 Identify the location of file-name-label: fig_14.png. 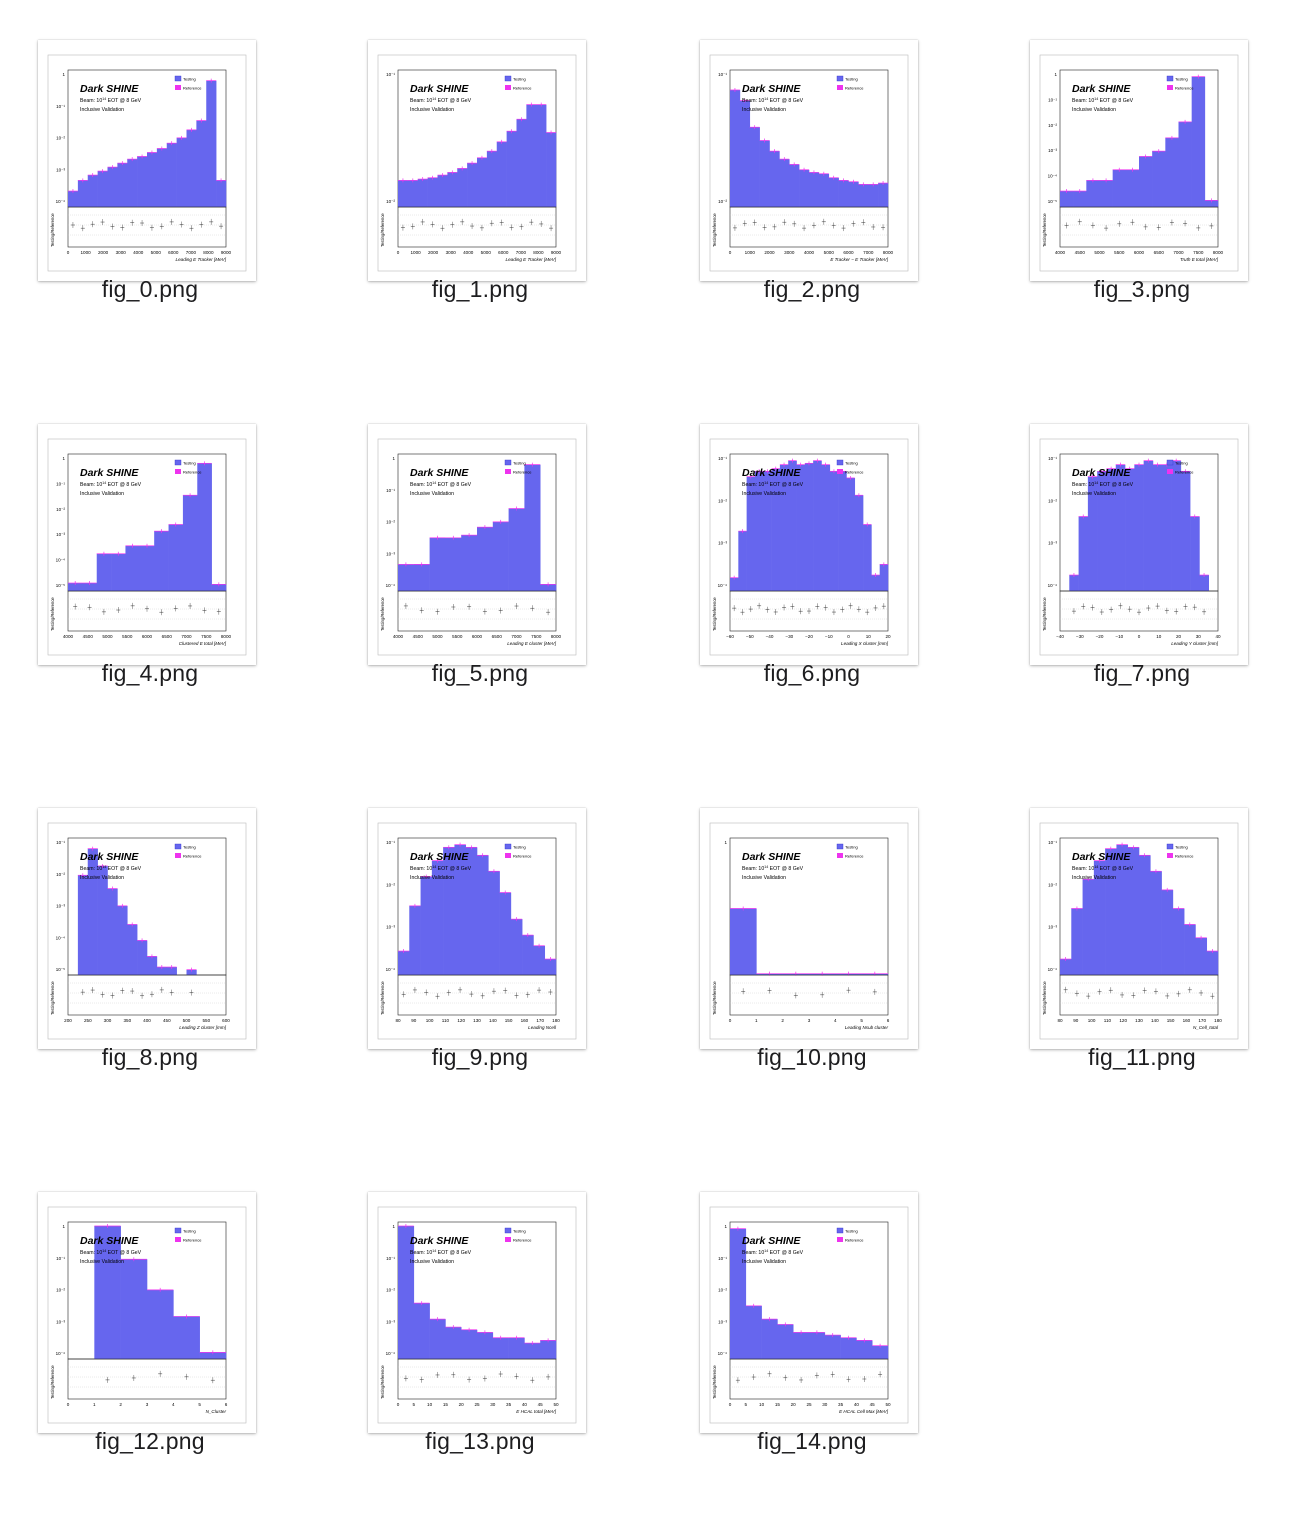
(812, 1441).